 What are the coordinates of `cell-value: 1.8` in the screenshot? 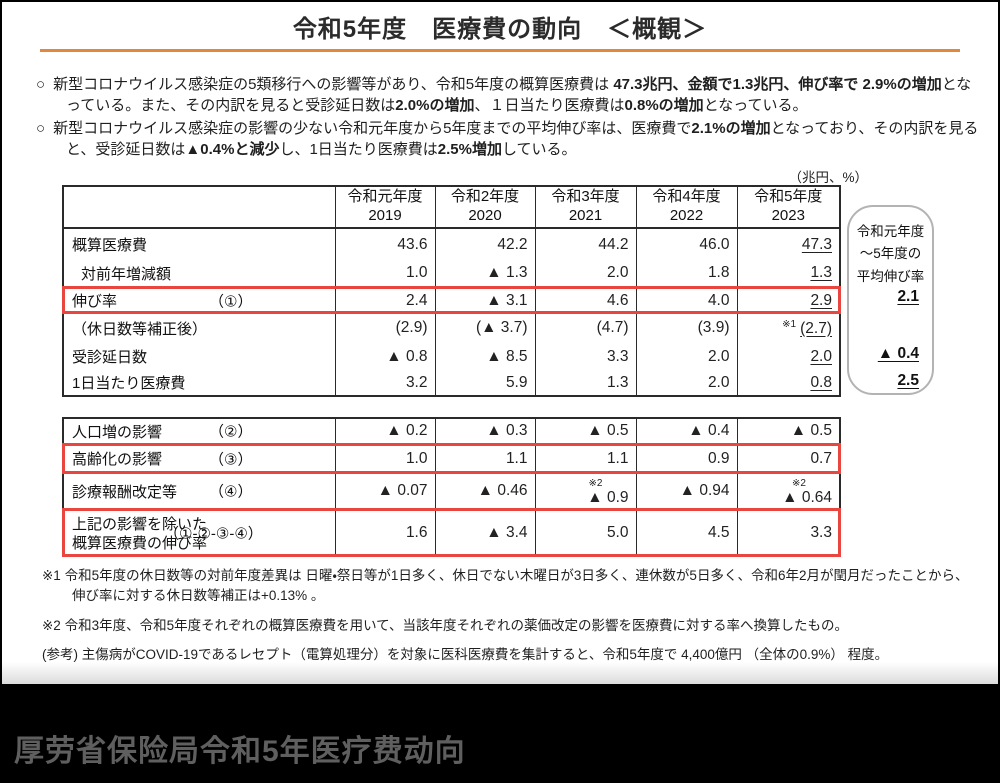 It's located at (687, 274).